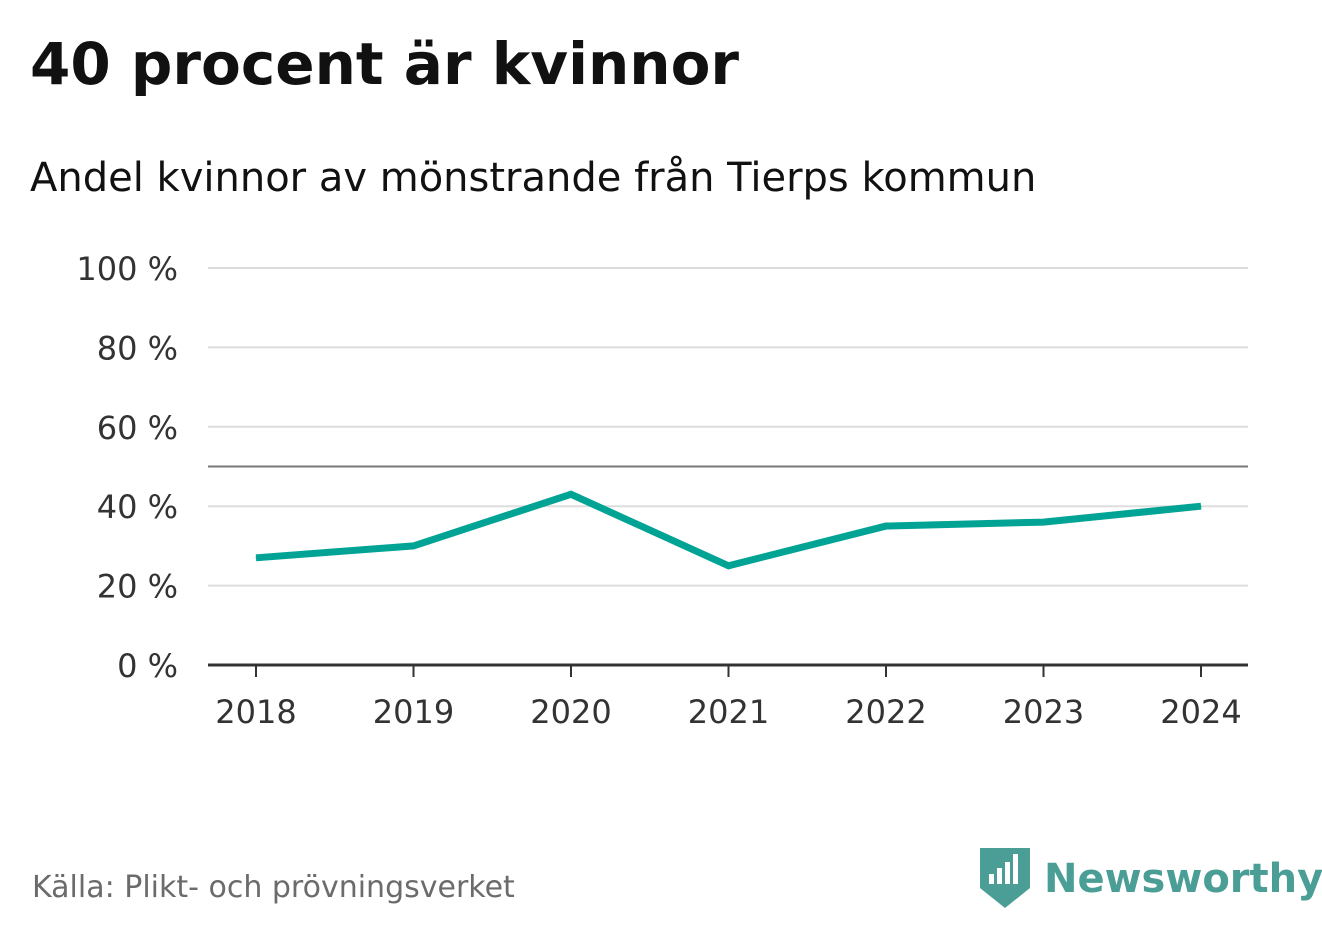 This screenshot has width=1322, height=939. Describe the element at coordinates (127, 269) in the screenshot. I see `y-tick-label: 100 %` at that location.